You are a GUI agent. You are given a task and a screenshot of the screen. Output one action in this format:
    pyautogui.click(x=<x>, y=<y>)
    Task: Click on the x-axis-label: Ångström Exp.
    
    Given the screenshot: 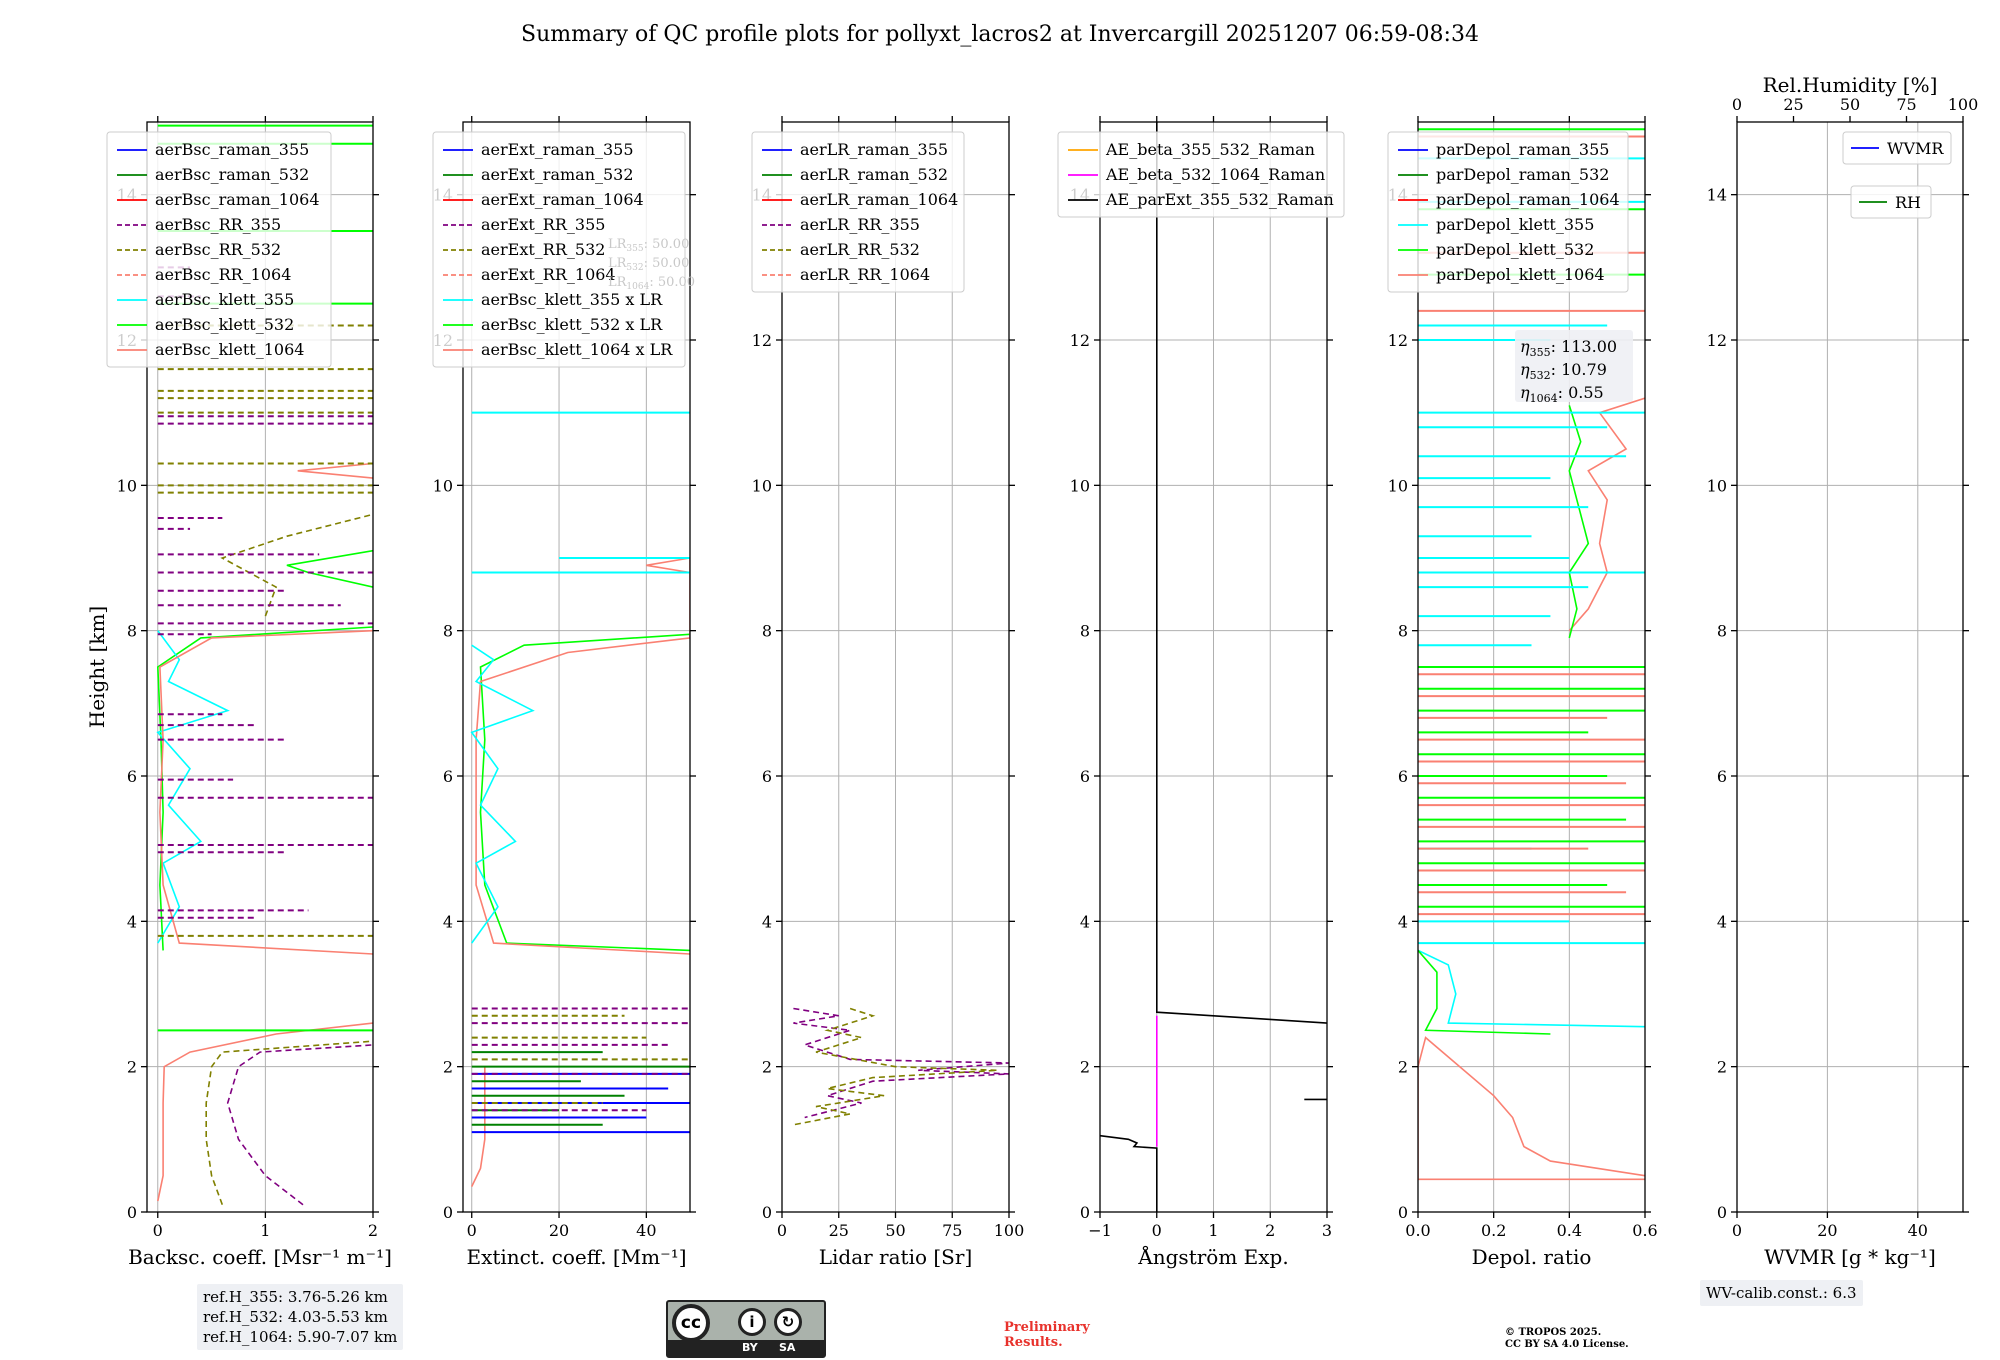 What is the action you would take?
    pyautogui.click(x=1212, y=1256)
    